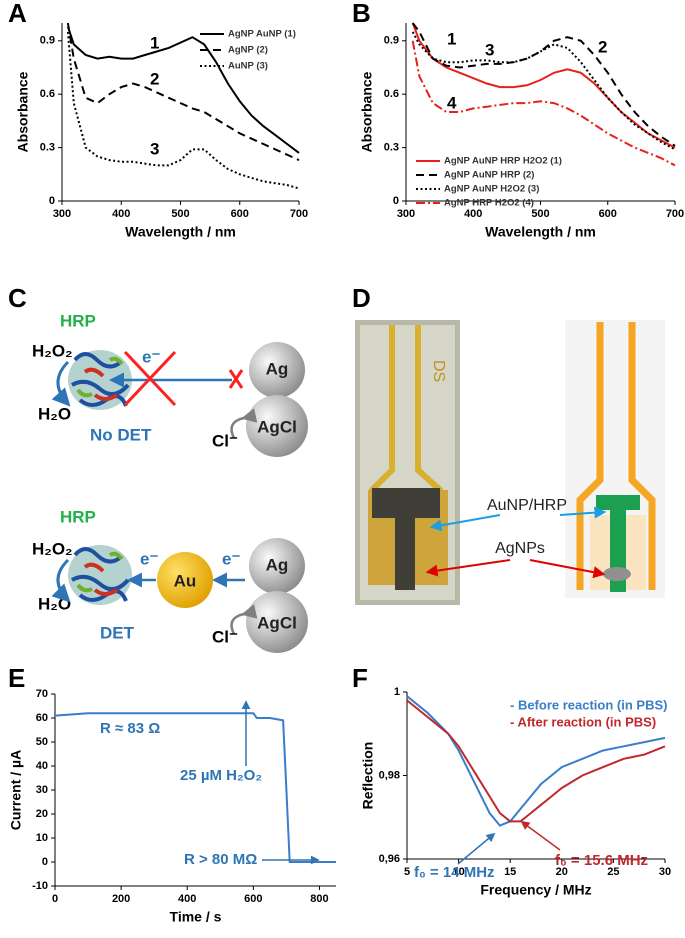 The width and height of the screenshot is (685, 938). What do you see at coordinates (562, 872) in the screenshot?
I see `x-tick-label: 20` at bounding box center [562, 872].